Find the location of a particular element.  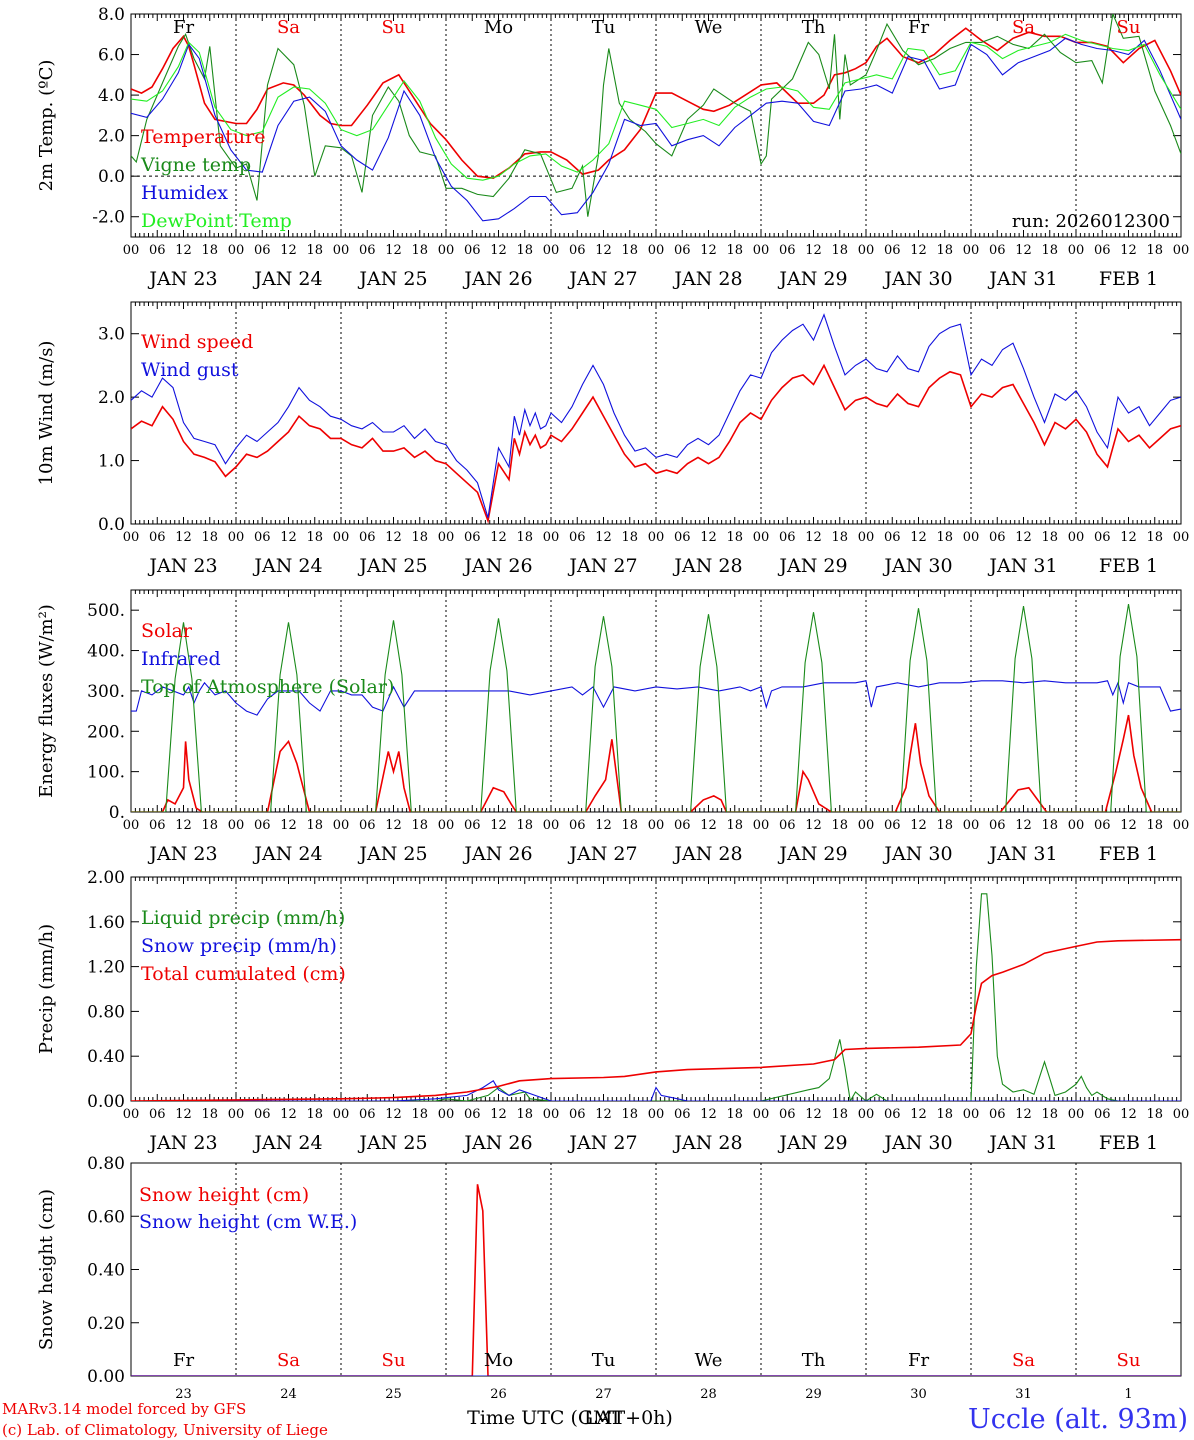

y-axis-label: 2m Temp. (ºC) is located at coordinates (46, 126).